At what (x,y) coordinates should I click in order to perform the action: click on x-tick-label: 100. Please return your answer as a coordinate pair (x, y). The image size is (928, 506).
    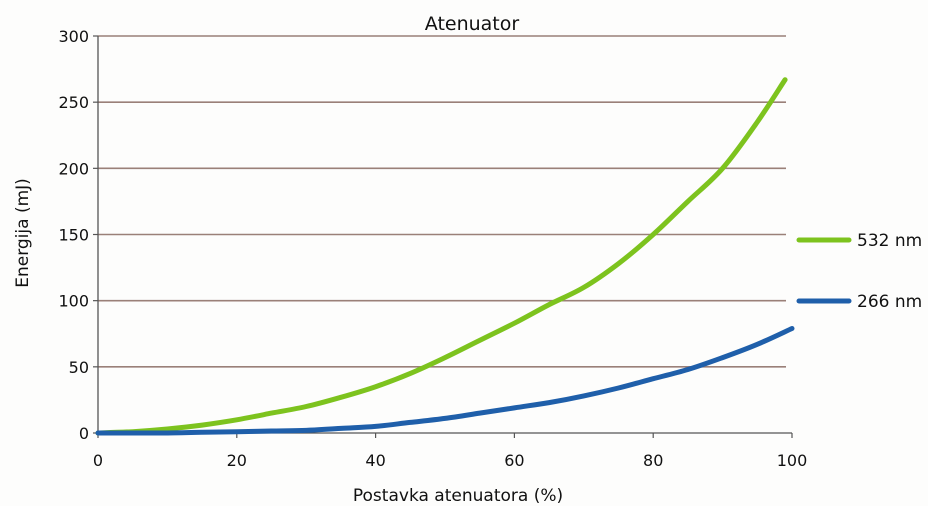
    Looking at the image, I should click on (792, 460).